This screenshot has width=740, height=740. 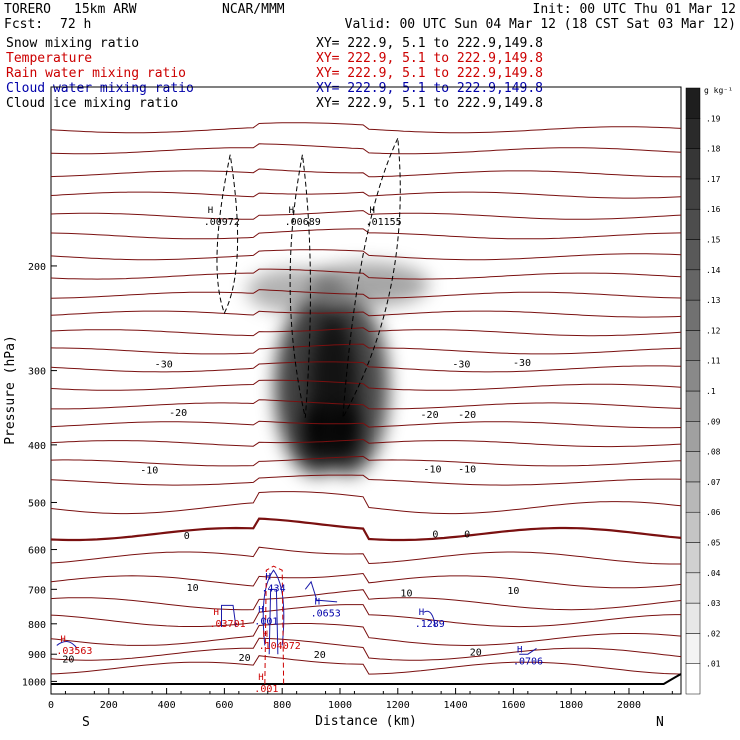 What do you see at coordinates (713, 179) in the screenshot?
I see `colorbar-label-16: .17` at bounding box center [713, 179].